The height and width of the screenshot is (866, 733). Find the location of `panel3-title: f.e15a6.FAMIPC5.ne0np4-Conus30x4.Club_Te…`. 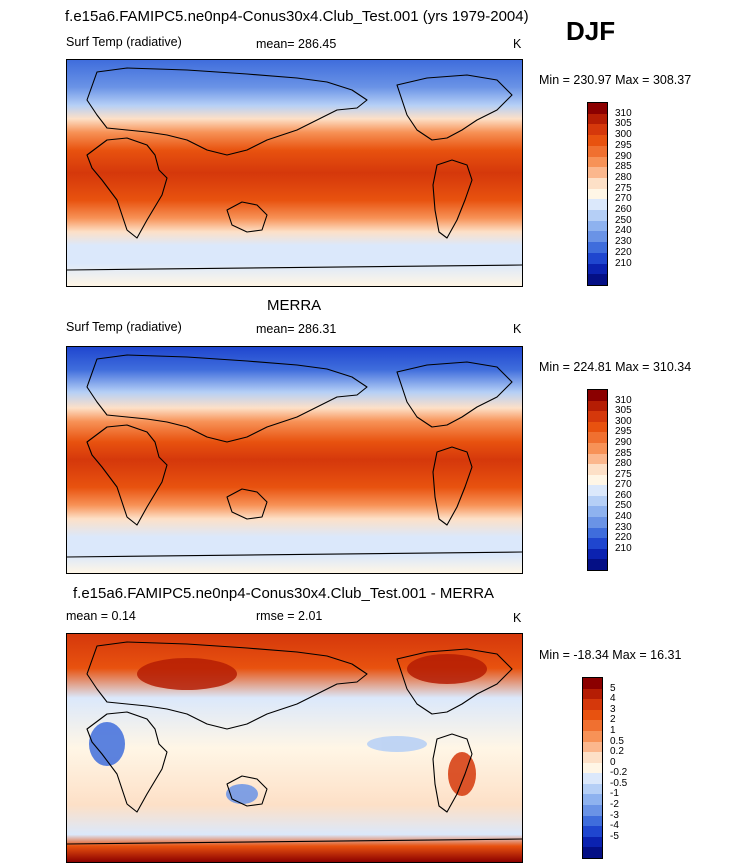

panel3-title: f.e15a6.FAMIPC5.ne0np4-Conus30x4.Club_Te… is located at coordinates (284, 593).